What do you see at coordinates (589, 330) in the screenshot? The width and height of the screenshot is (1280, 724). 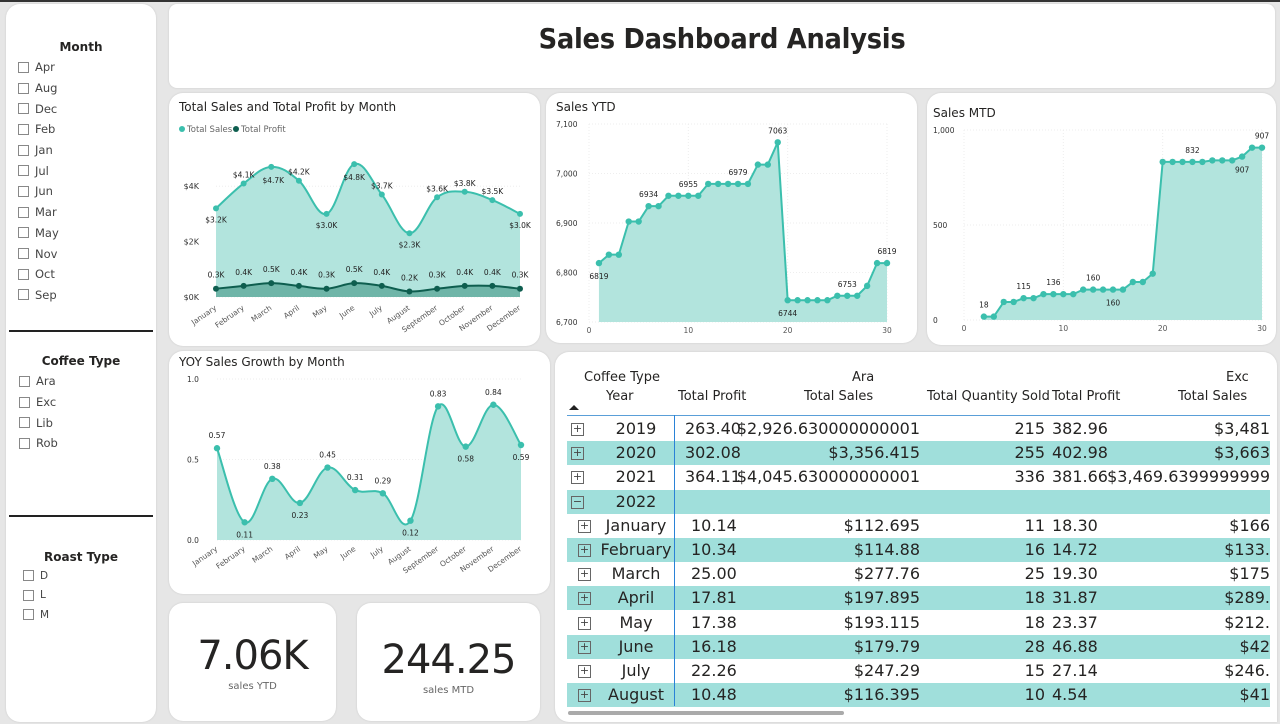 I see `x-tick-label: 0` at bounding box center [589, 330].